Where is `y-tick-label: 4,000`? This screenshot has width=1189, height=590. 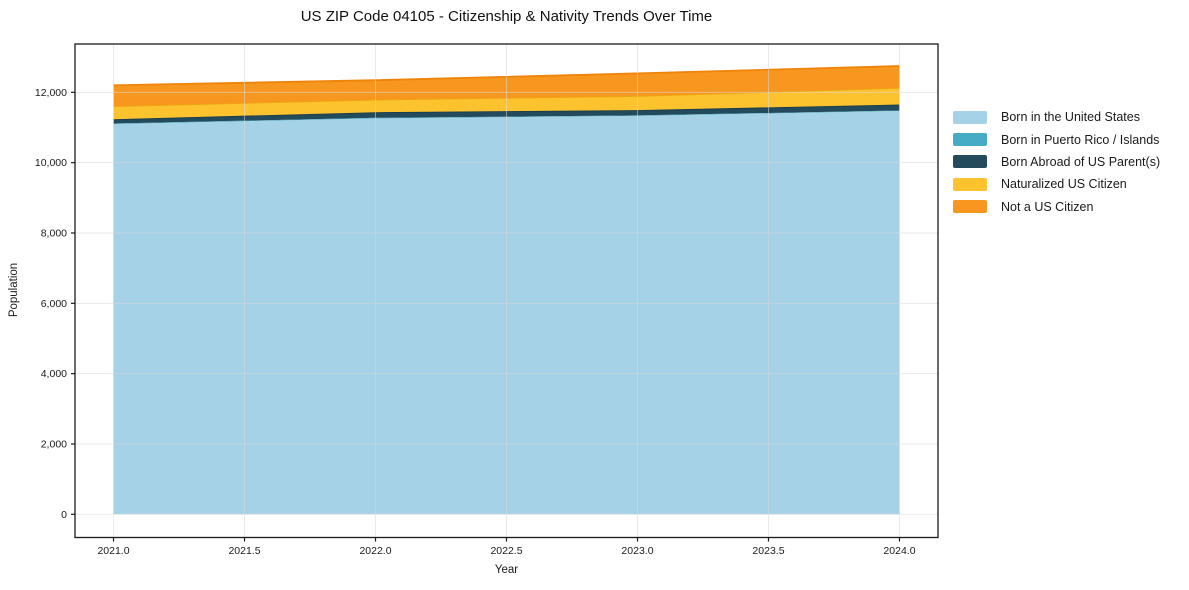 y-tick-label: 4,000 is located at coordinates (54, 374).